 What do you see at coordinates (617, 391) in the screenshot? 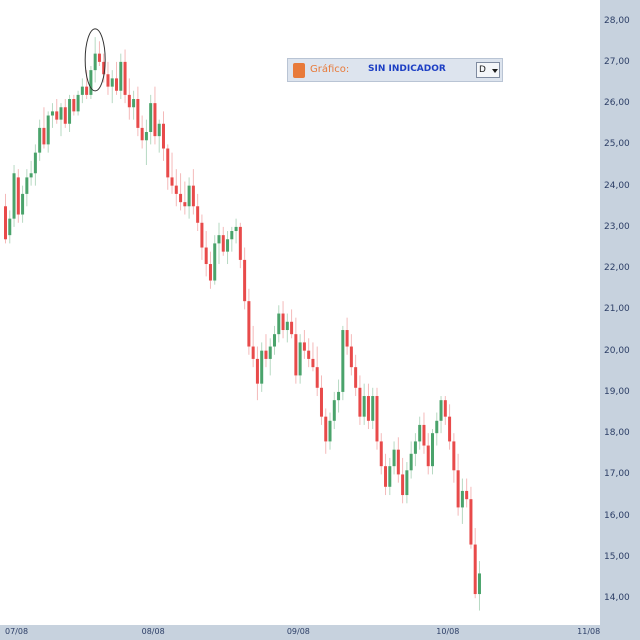
I see `y-tick-label: 19,00` at bounding box center [617, 391].